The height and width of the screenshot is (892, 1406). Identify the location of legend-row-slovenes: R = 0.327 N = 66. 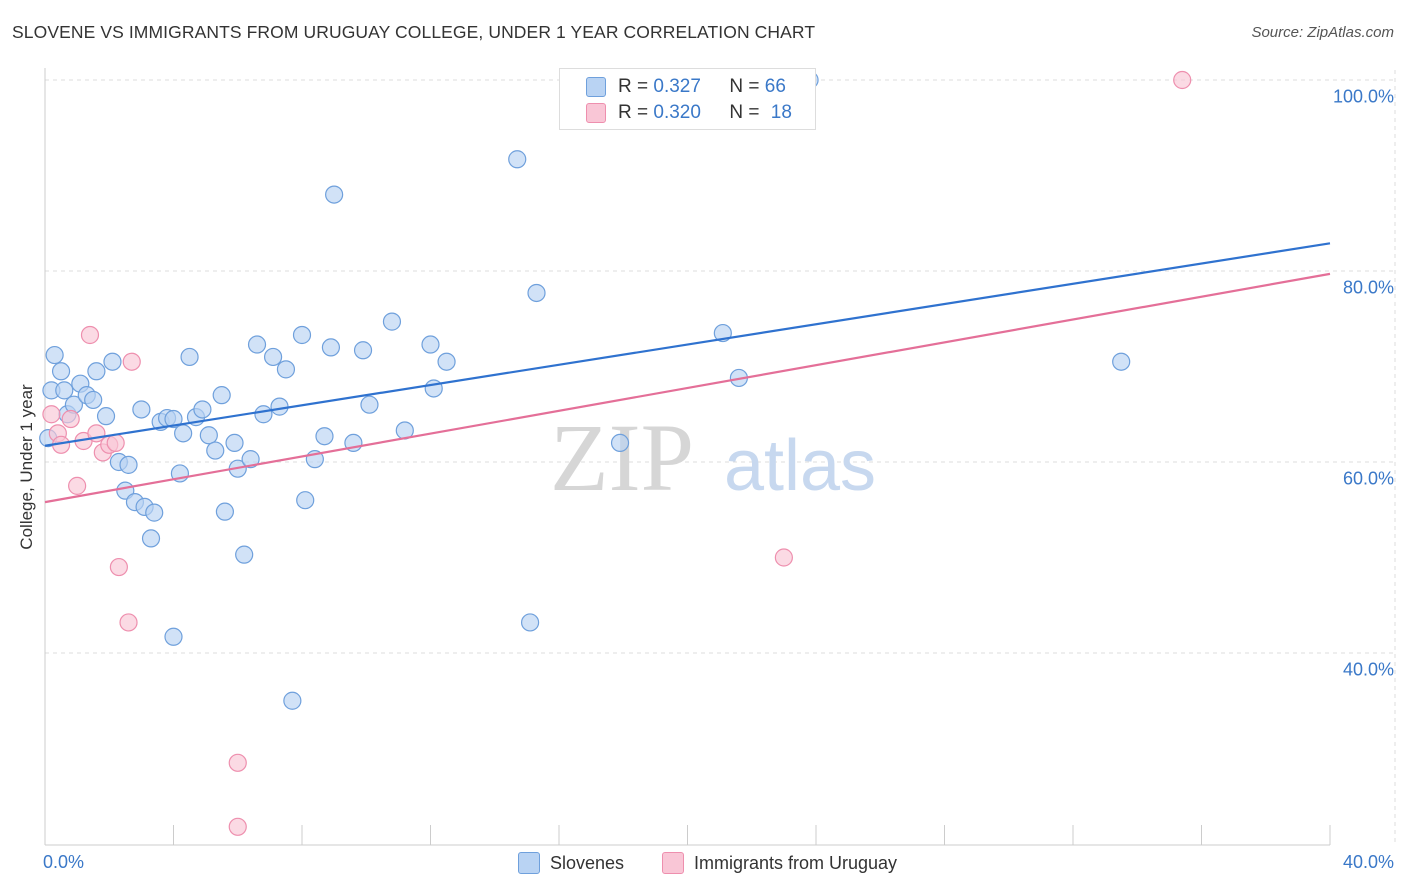
(686, 87).